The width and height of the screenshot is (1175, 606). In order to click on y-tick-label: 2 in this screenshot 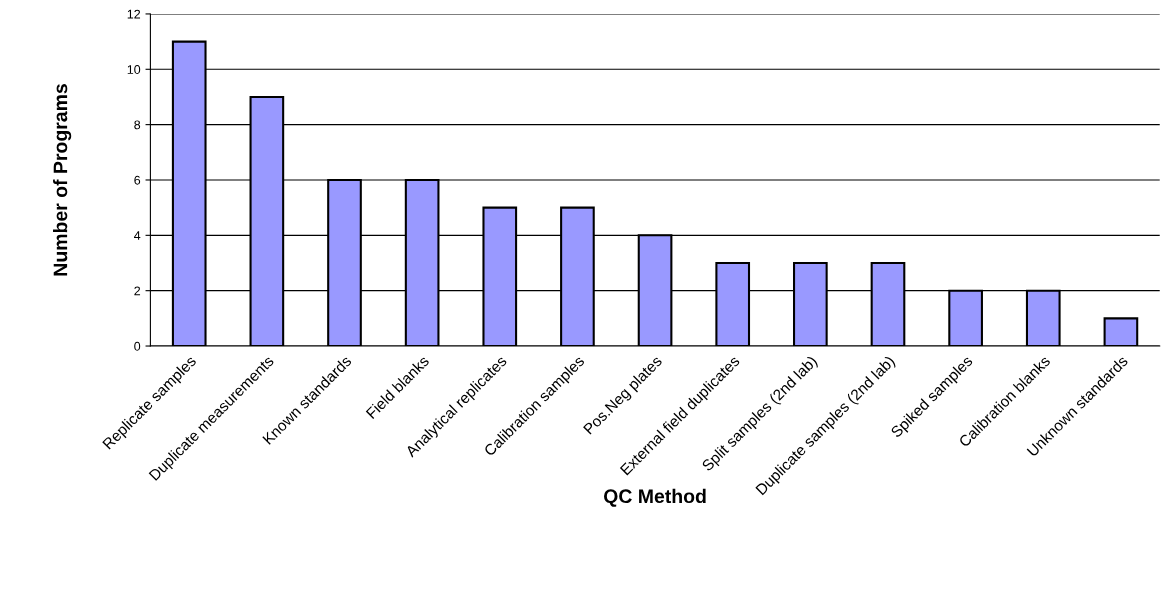, I will do `click(137, 291)`.